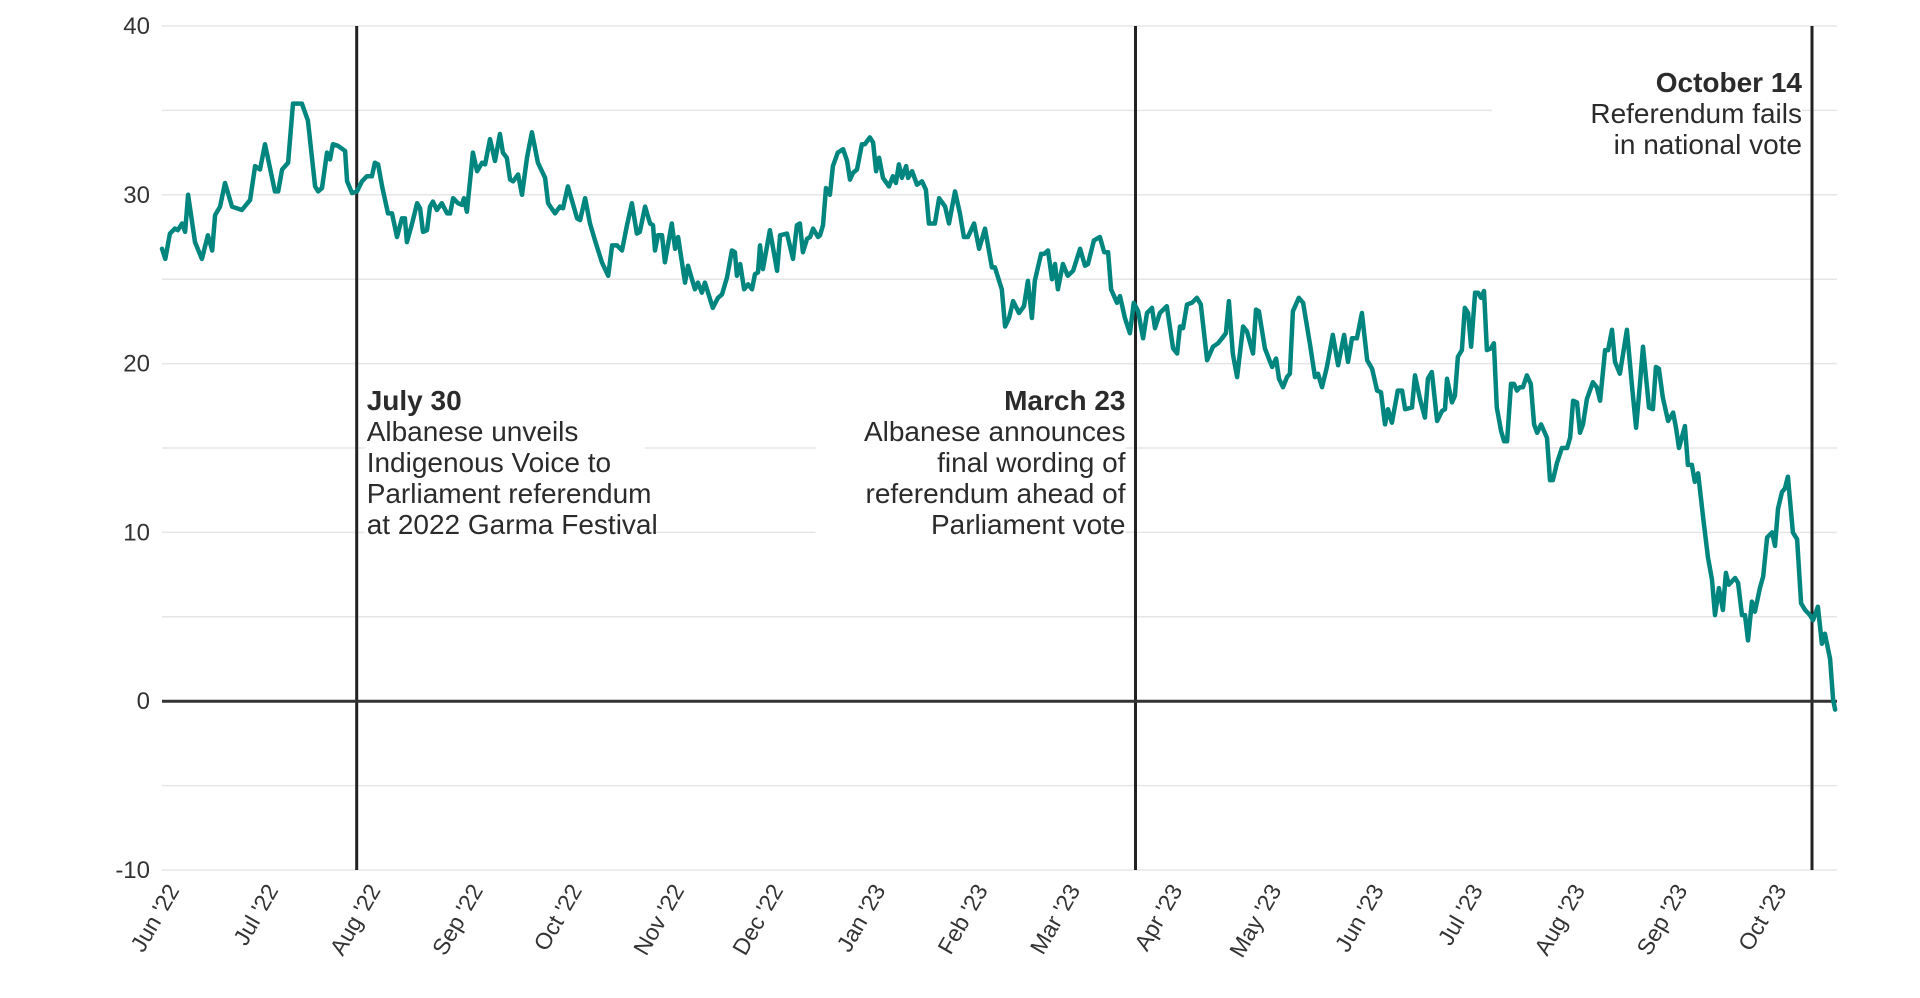 The height and width of the screenshot is (998, 1920). Describe the element at coordinates (1661, 920) in the screenshot. I see `x-tick-label: Sep '23` at that location.